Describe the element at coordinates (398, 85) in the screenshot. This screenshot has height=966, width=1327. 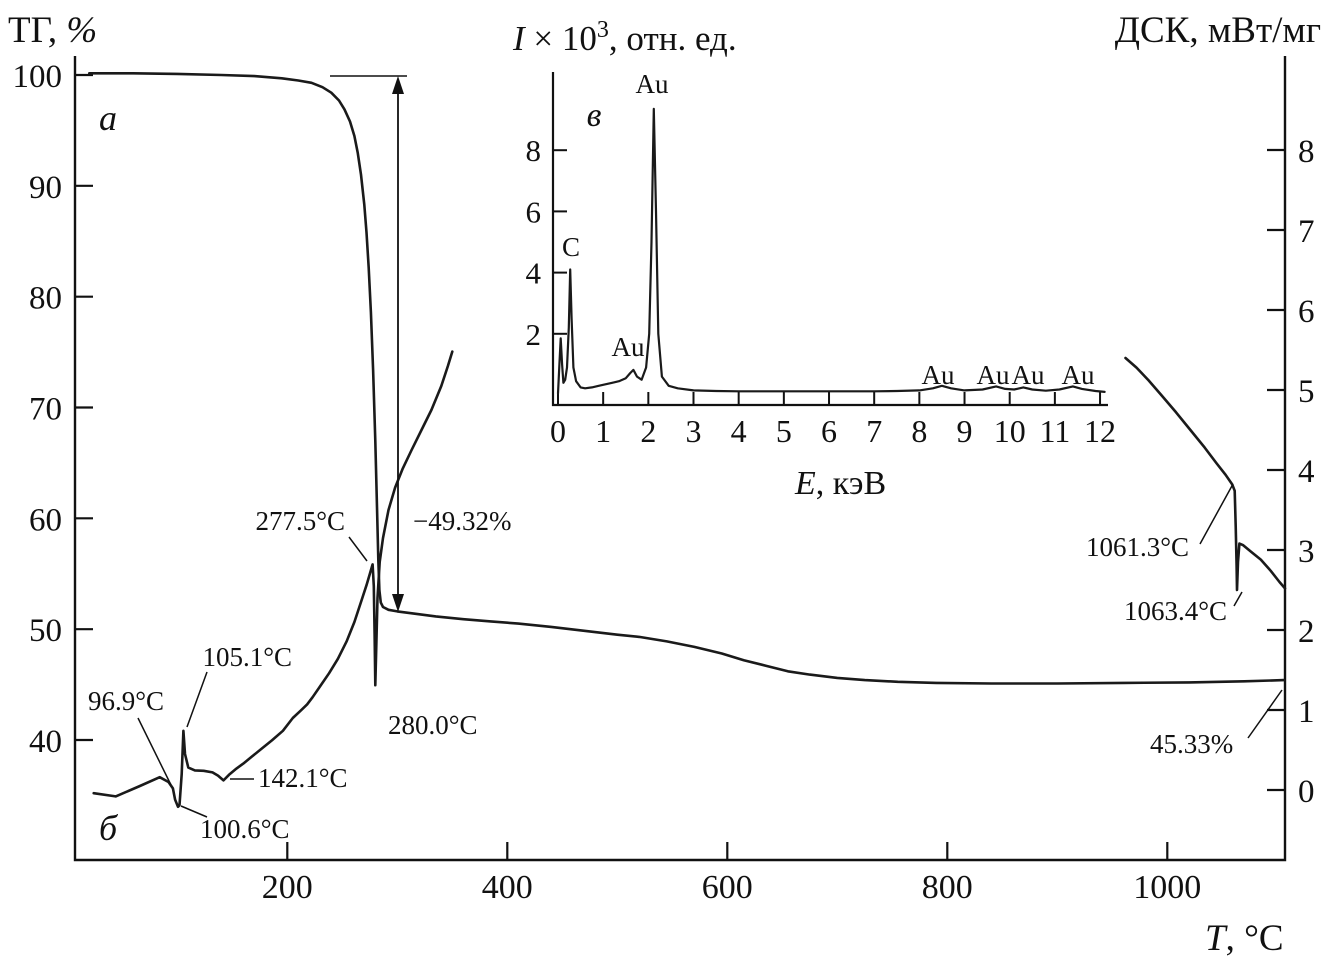
I see `arrow-head-up` at that location.